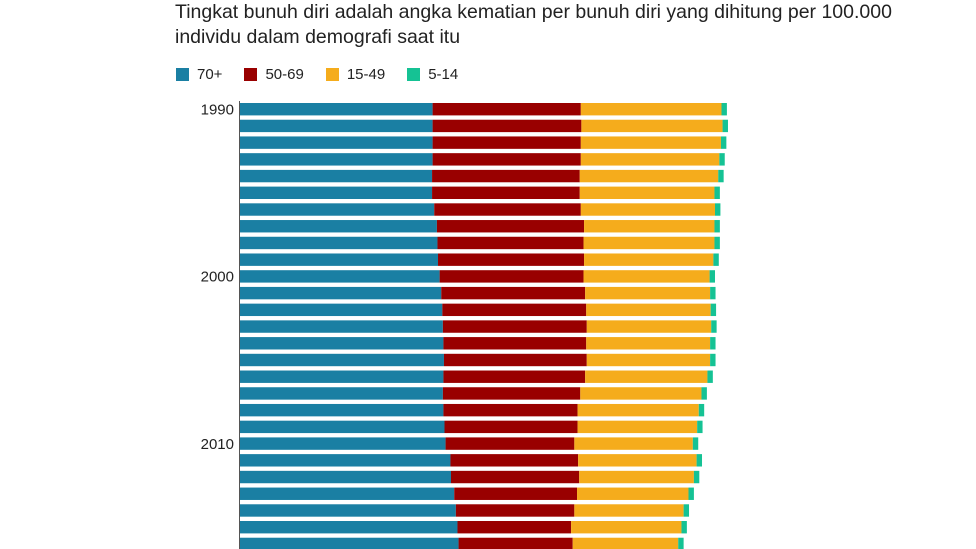 Image resolution: width=976 pixels, height=549 pixels. I want to click on legend-label-50-69: 50-69, so click(284, 74).